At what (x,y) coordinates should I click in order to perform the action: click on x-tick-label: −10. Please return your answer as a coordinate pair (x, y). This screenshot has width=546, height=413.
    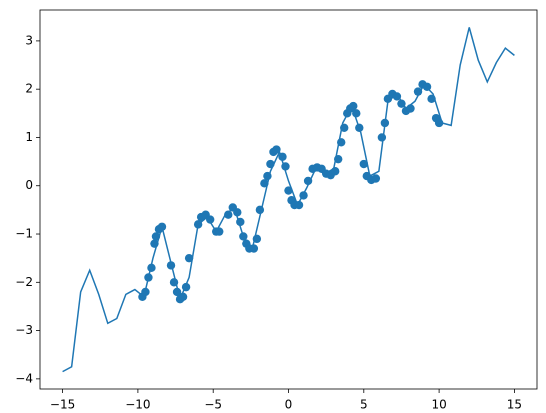
    Looking at the image, I should click on (137, 405).